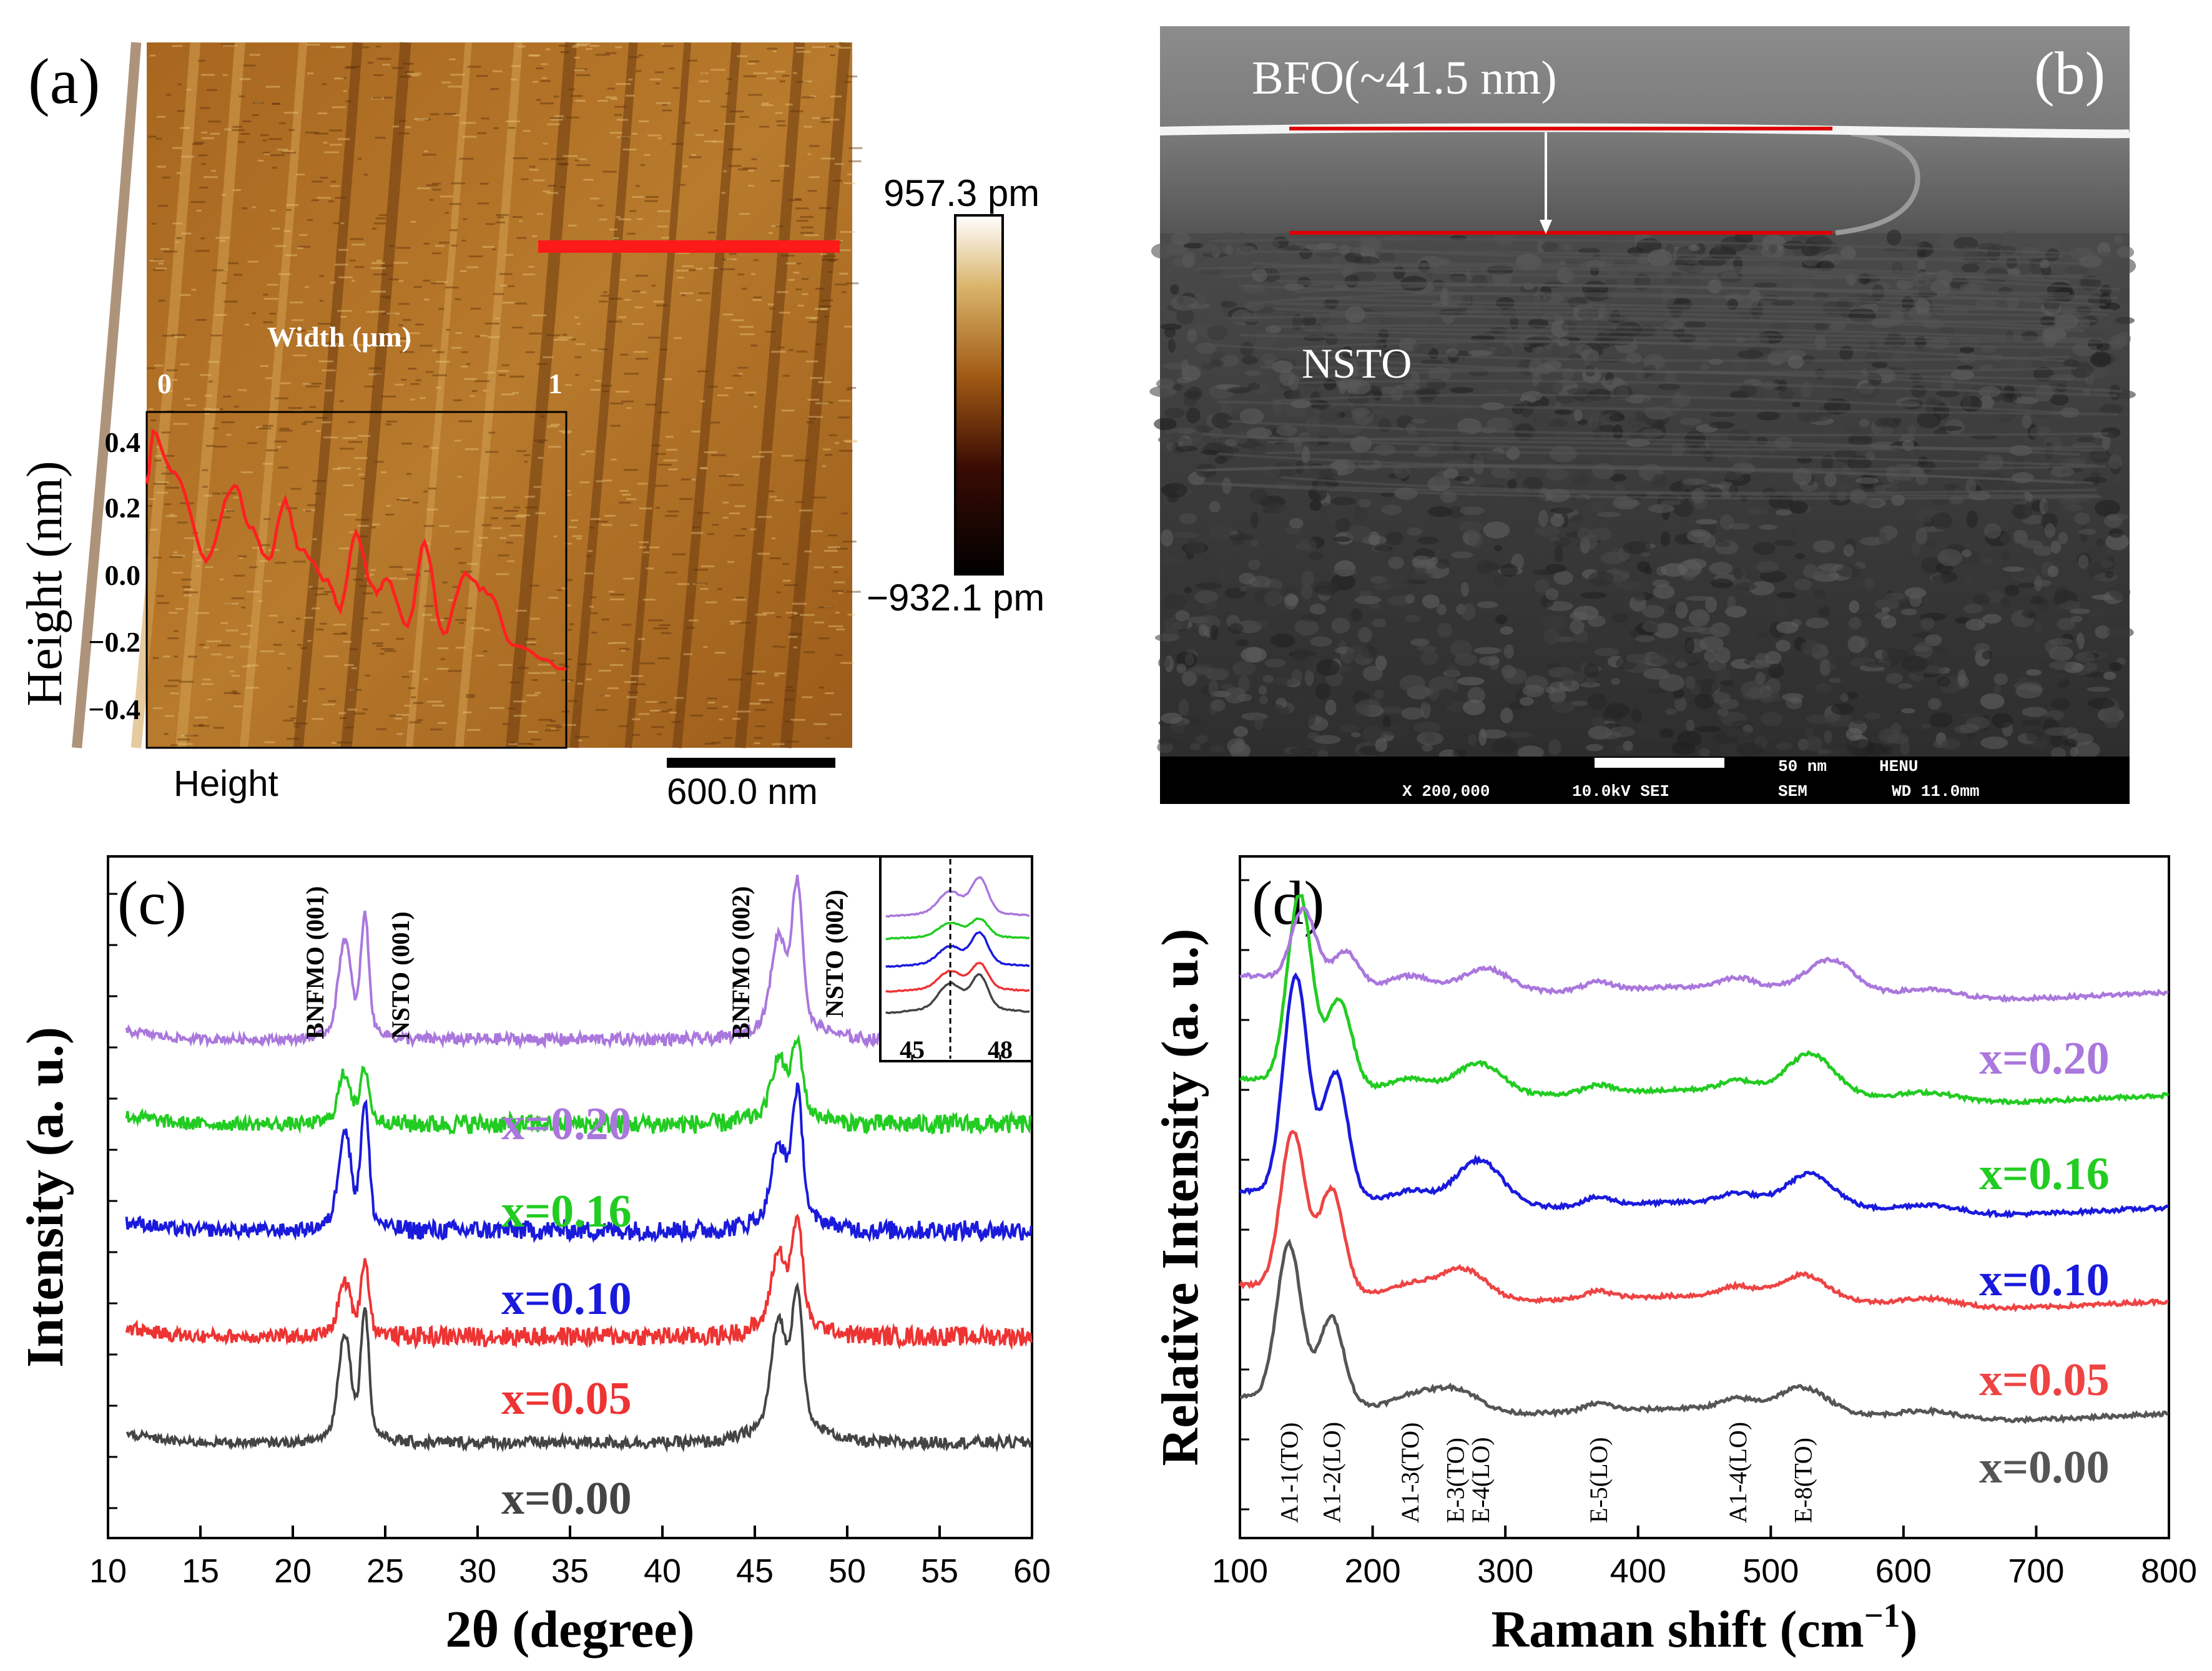  Describe the element at coordinates (2044, 1280) in the screenshot. I see `raman-series-label: x=0.10` at that location.